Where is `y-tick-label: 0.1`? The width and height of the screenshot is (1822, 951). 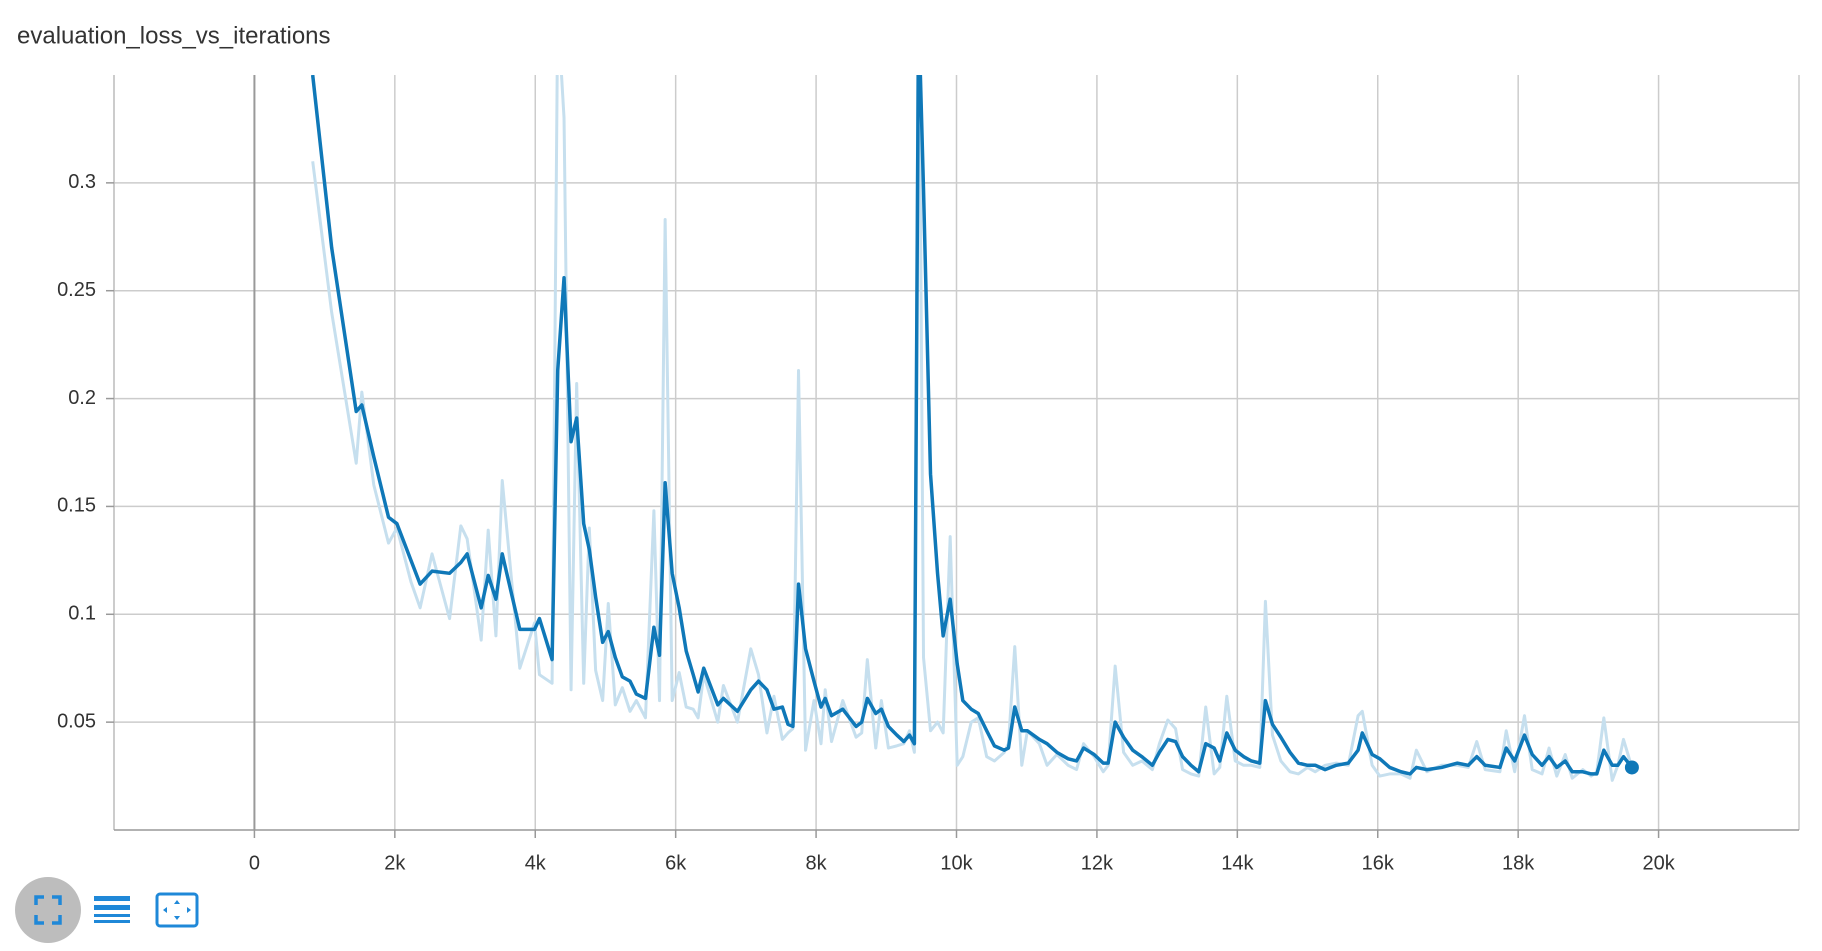
y-tick-label: 0.1 is located at coordinates (82, 614).